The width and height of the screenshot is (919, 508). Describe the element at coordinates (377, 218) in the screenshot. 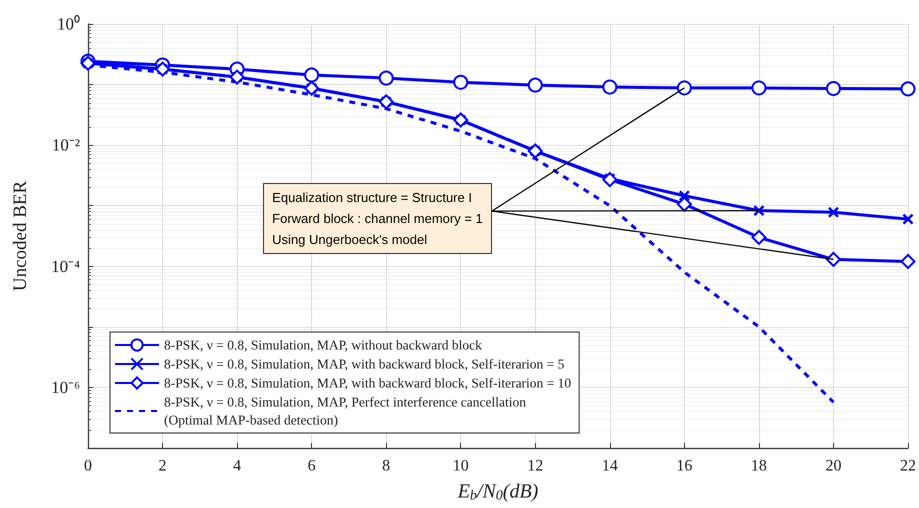

I see `annotation: Equalization structure = Structure I Forward block : channel memory = 1 Using Ungerboeck's model` at that location.